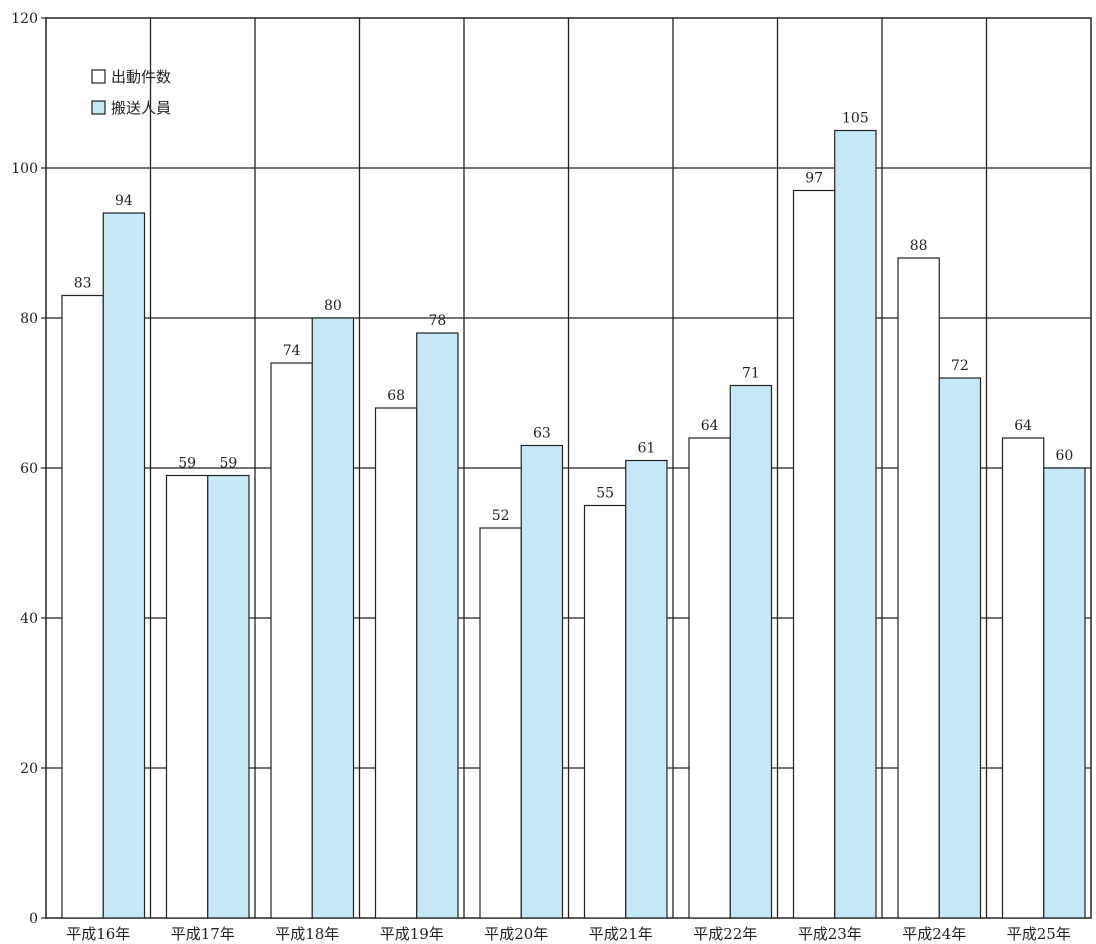 This screenshot has height=944, width=1096. Describe the element at coordinates (124, 201) in the screenshot. I see `bar-value-label-series-1-0: 94` at that location.